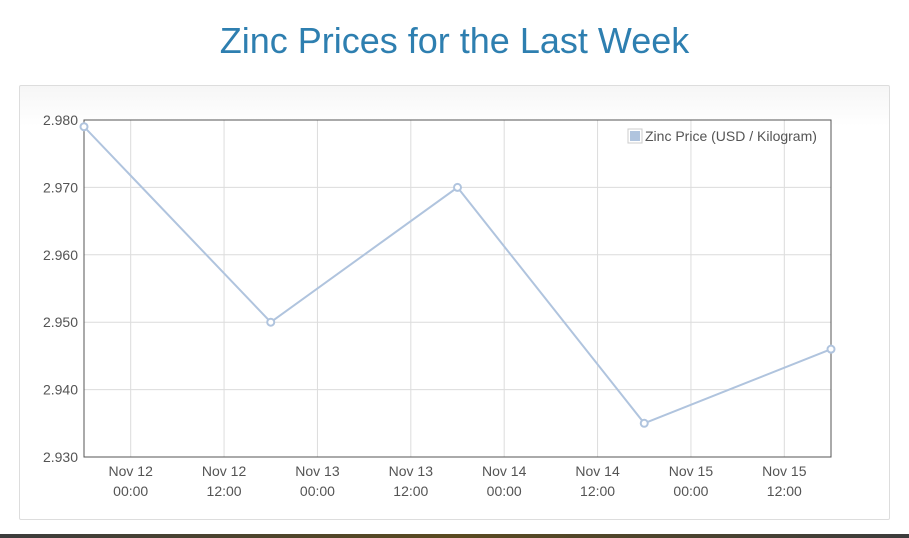 This screenshot has height=538, width=909. What do you see at coordinates (60, 322) in the screenshot?
I see `y-tick-label: 2.950` at bounding box center [60, 322].